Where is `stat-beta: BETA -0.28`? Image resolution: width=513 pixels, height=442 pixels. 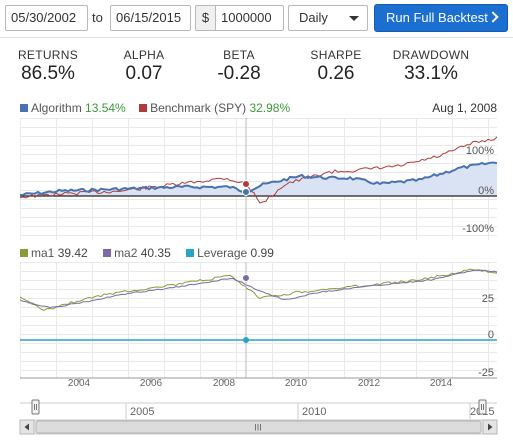 stat-beta: BETA -0.28 is located at coordinates (239, 66).